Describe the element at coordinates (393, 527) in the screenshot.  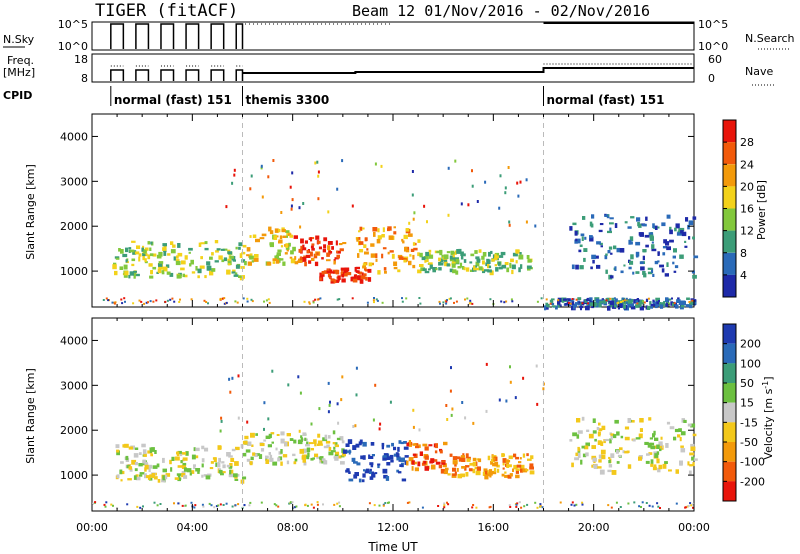
I see `time-axis-ticks: 00:00 04:00 08:00 12:00 16:00 20:00 00:00` at that location.